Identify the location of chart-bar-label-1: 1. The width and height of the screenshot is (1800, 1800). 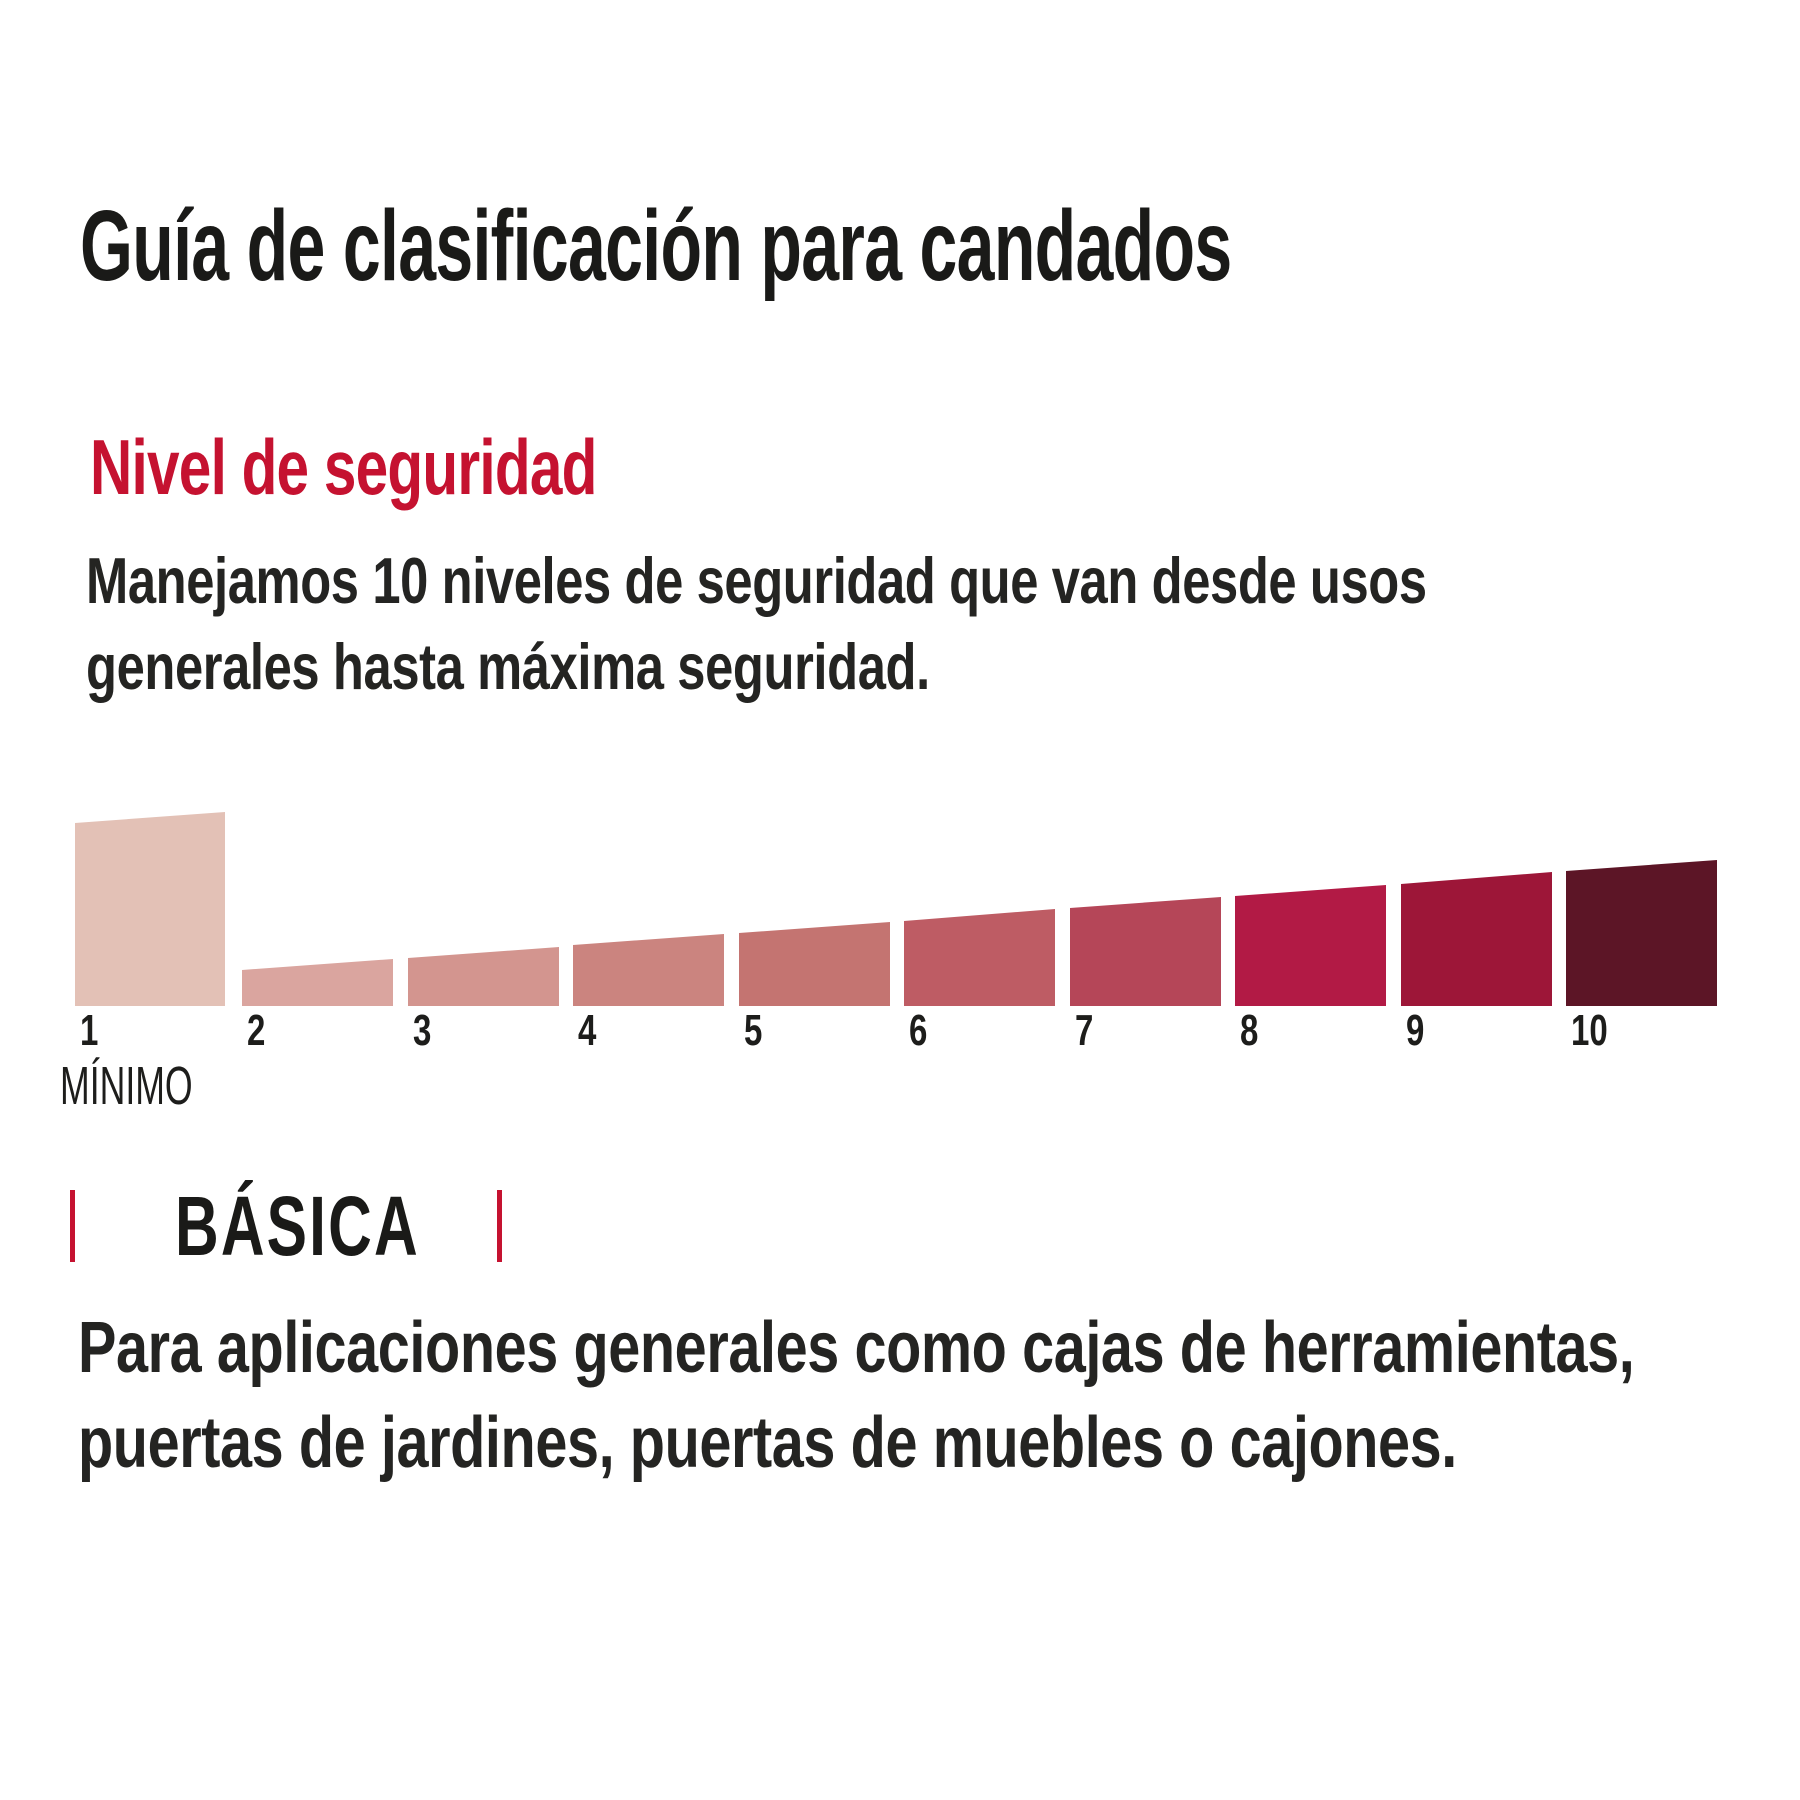
(89, 1030).